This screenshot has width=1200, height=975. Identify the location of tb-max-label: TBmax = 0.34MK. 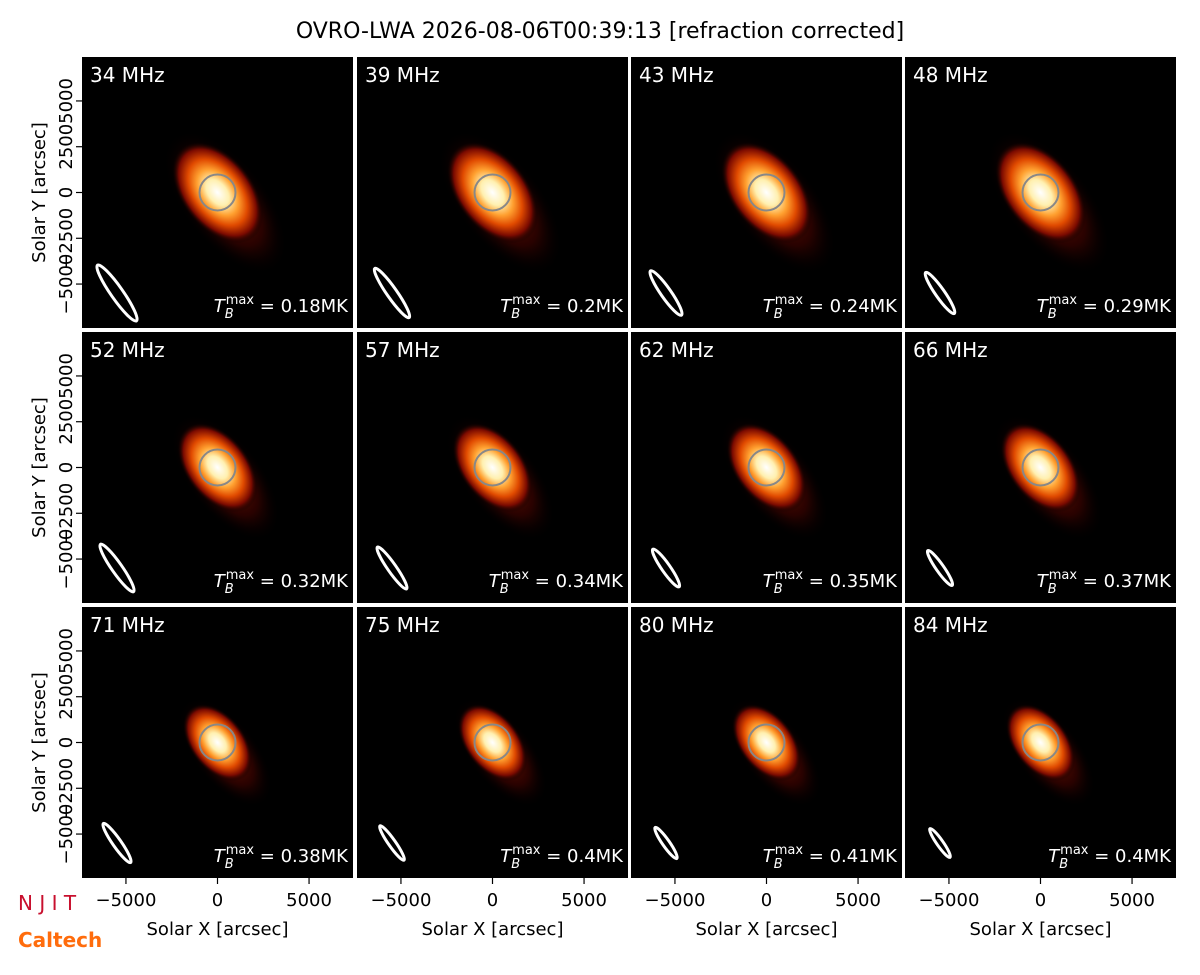
(556, 582).